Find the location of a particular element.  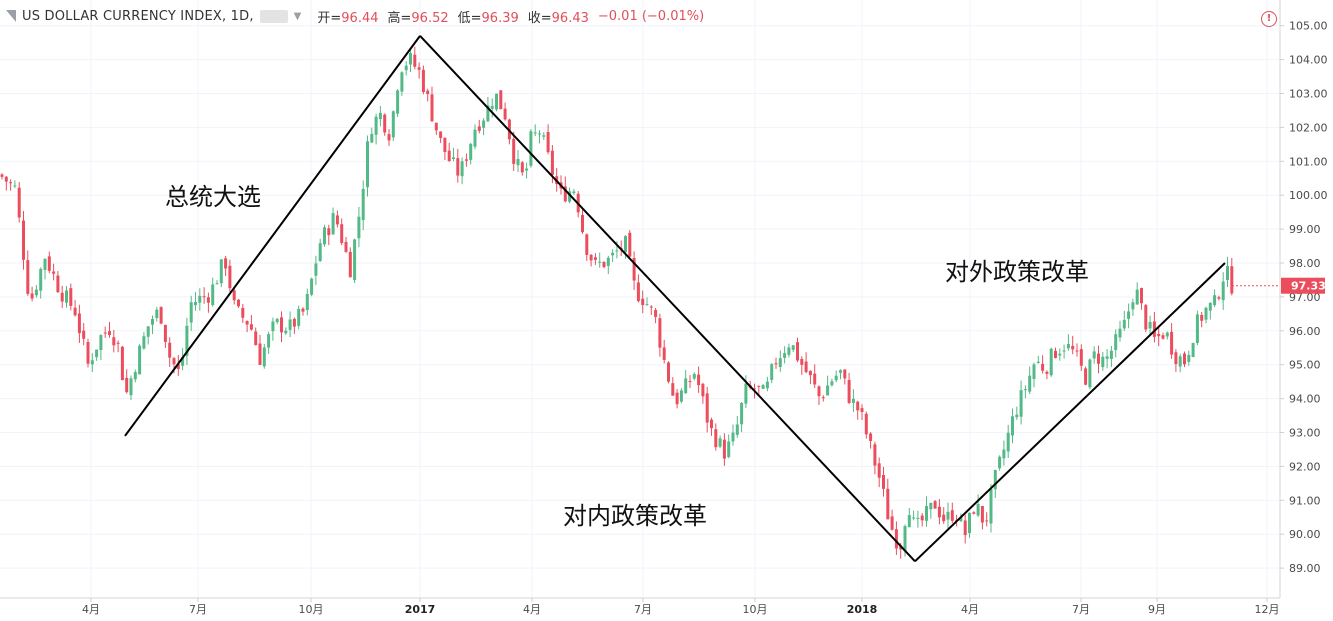

x-tick-label: 10月 is located at coordinates (755, 609).